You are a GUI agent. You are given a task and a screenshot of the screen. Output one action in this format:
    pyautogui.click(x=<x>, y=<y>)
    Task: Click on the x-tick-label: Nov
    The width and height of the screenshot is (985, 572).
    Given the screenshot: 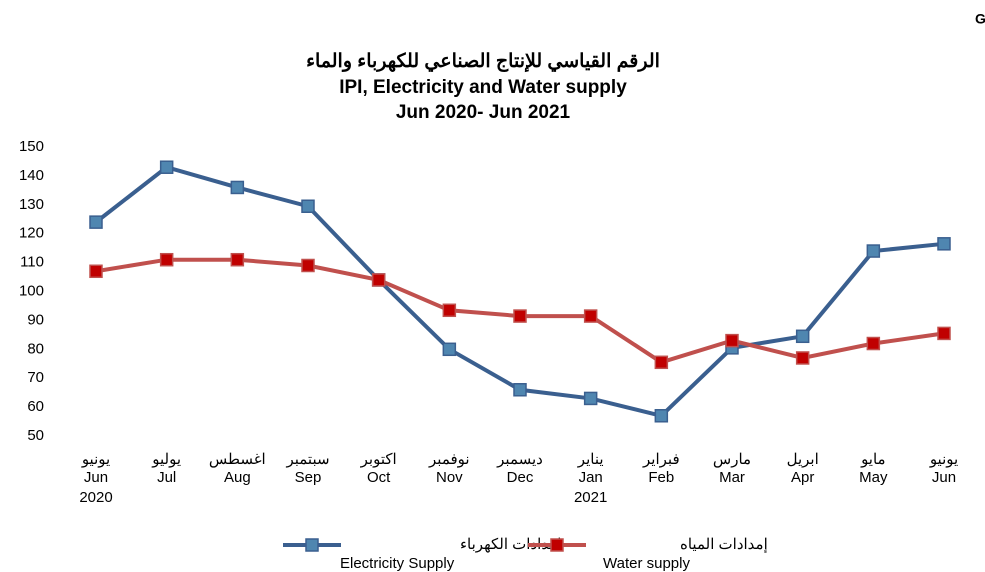 What is the action you would take?
    pyautogui.click(x=449, y=477)
    